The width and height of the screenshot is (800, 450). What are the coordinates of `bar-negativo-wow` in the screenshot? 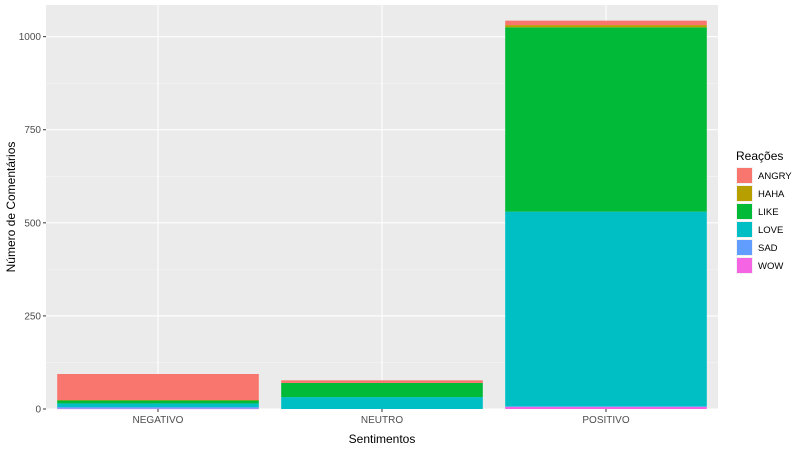 It's located at (158, 409).